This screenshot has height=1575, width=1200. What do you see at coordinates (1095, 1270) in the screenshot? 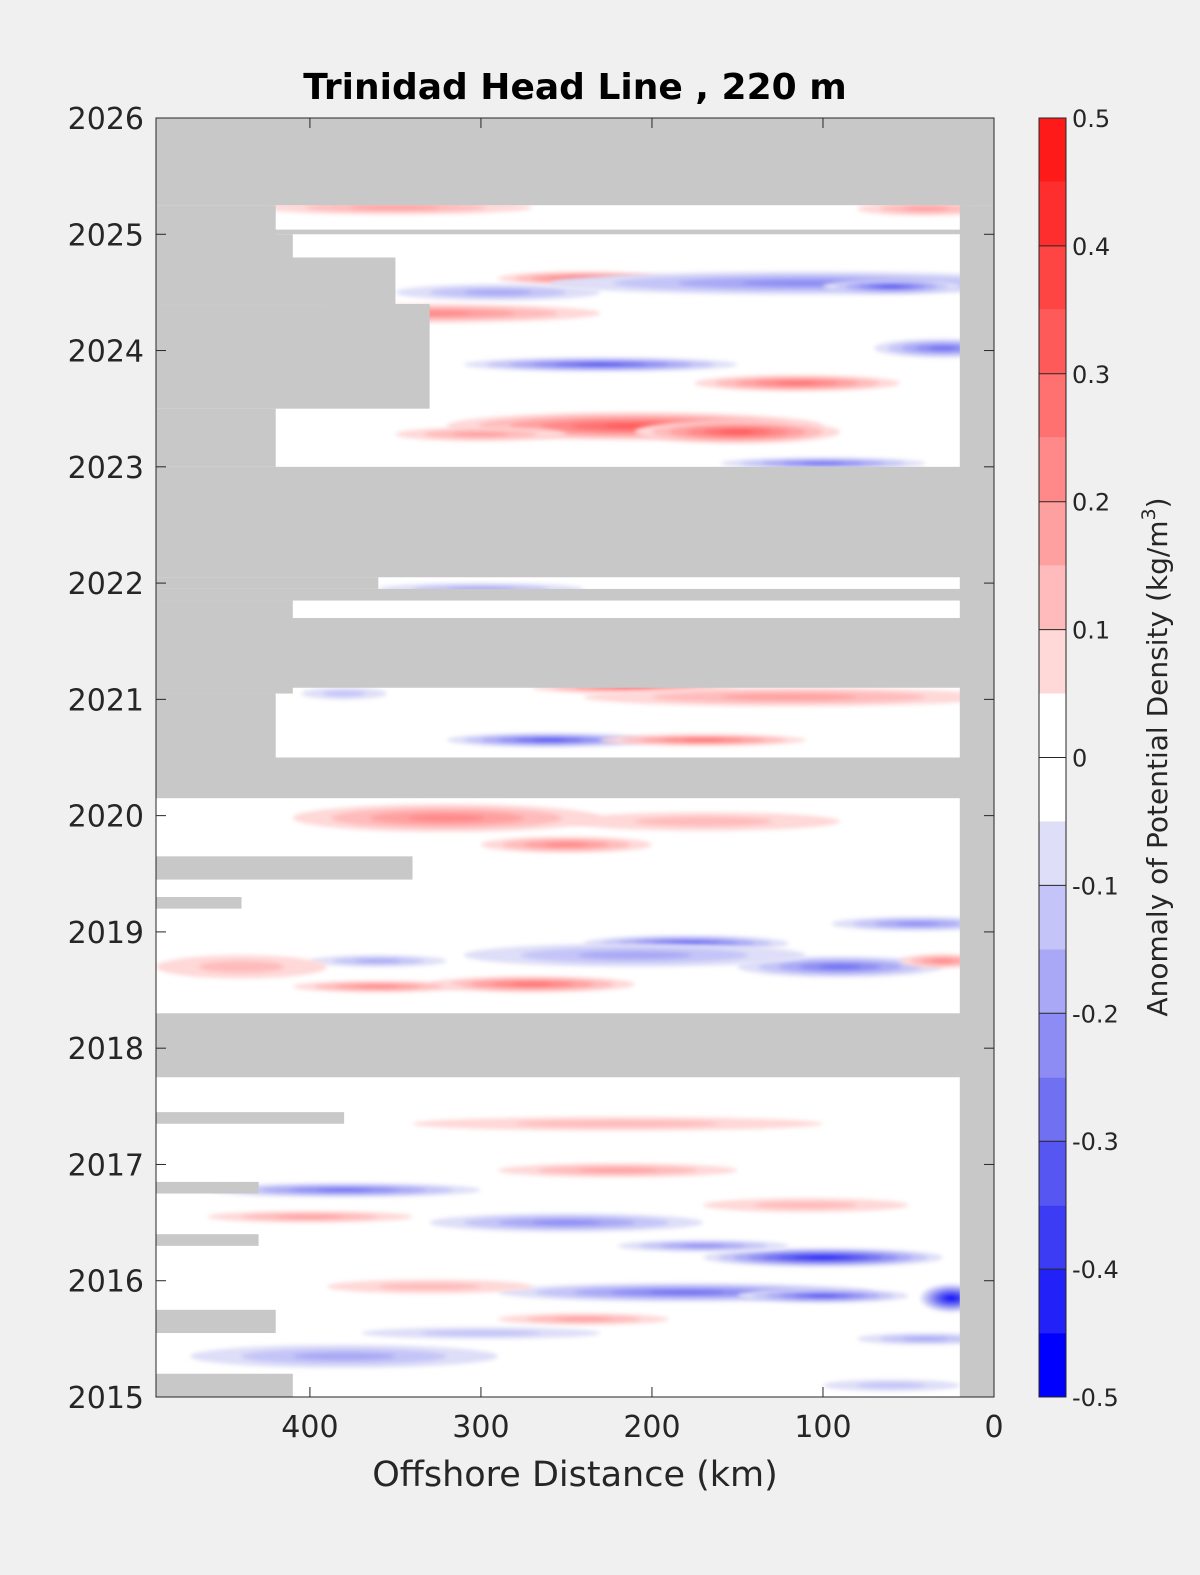
I see `colorbar-tick-label: -0.4` at bounding box center [1095, 1270].